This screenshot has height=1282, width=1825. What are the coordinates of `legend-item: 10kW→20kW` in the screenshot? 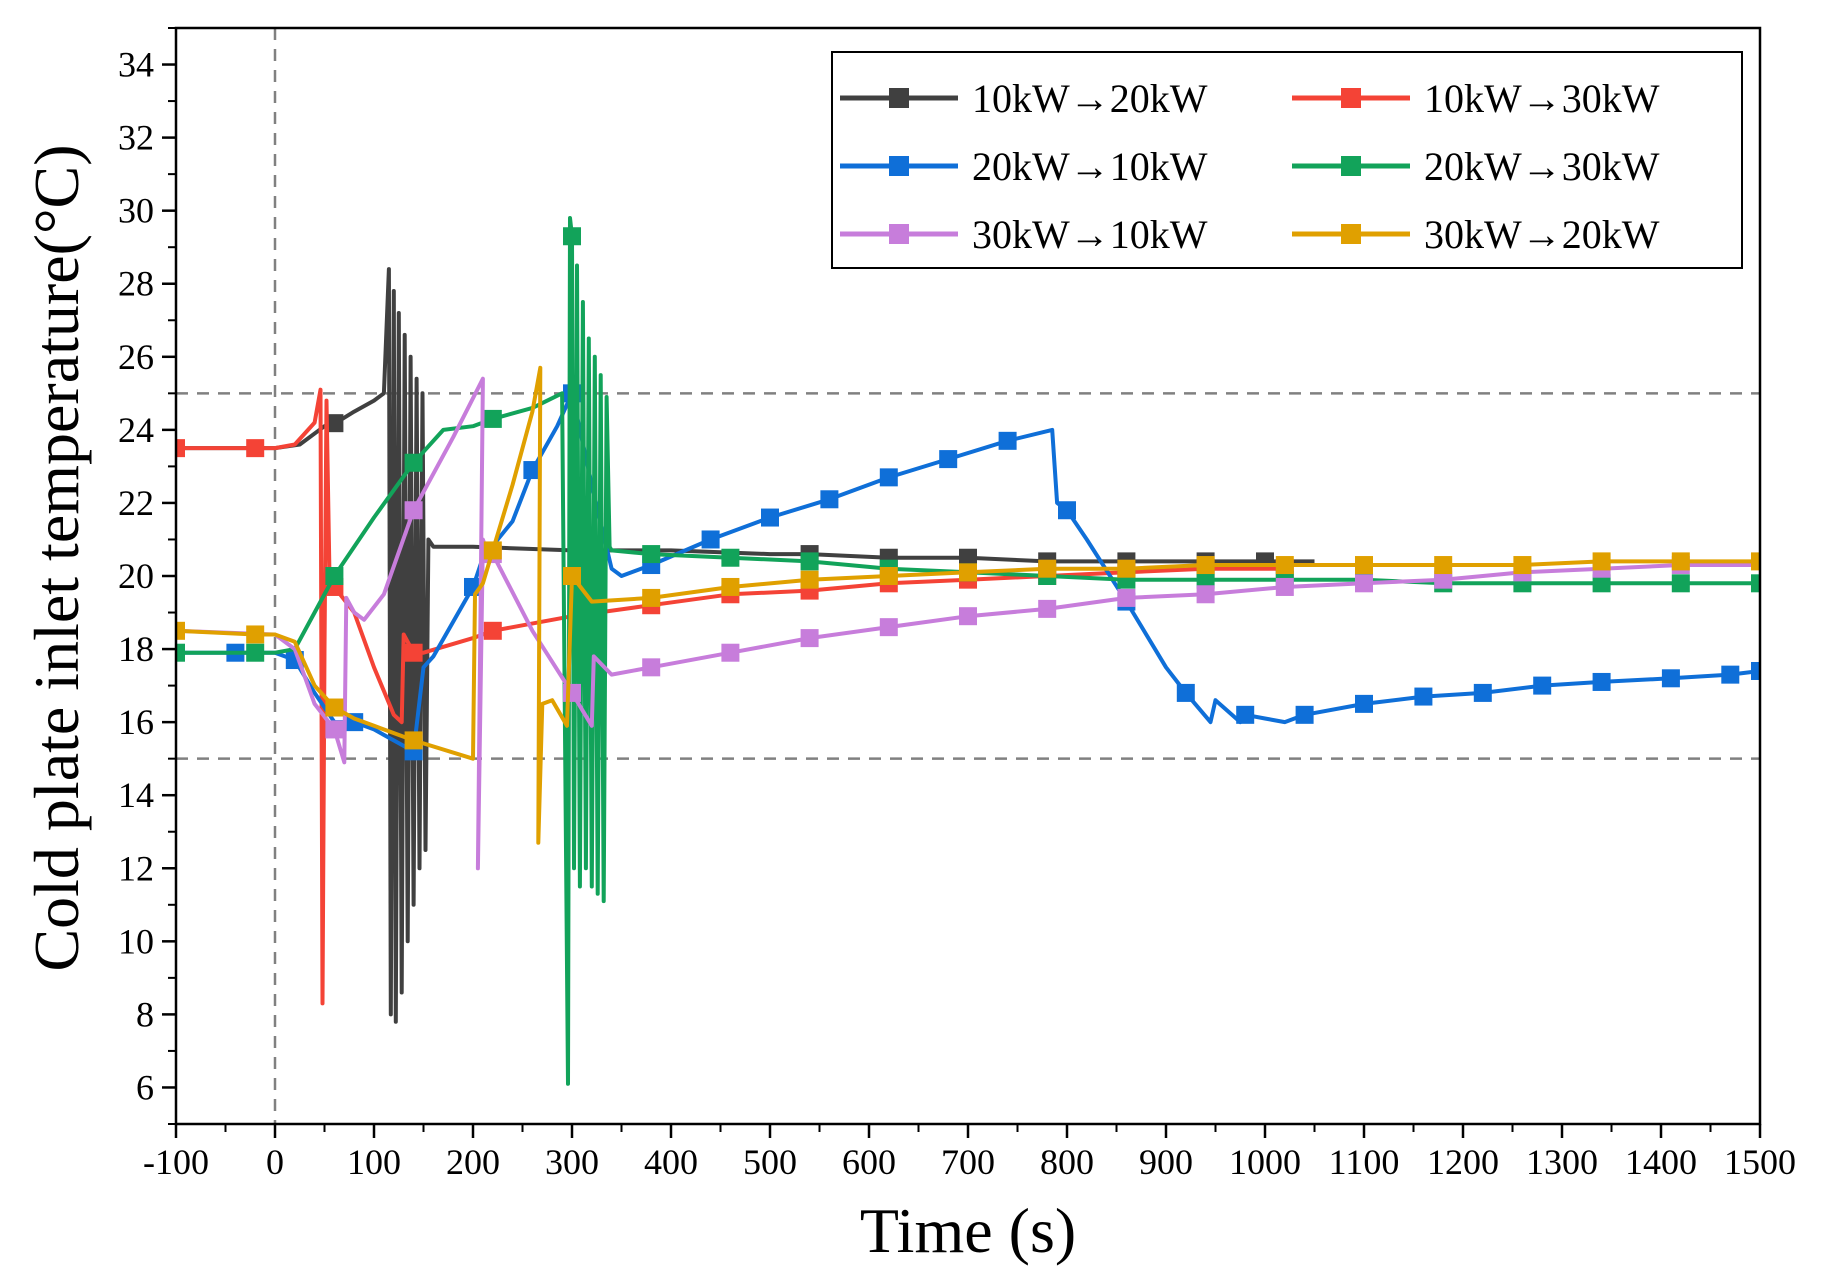 It's located at (1024, 98).